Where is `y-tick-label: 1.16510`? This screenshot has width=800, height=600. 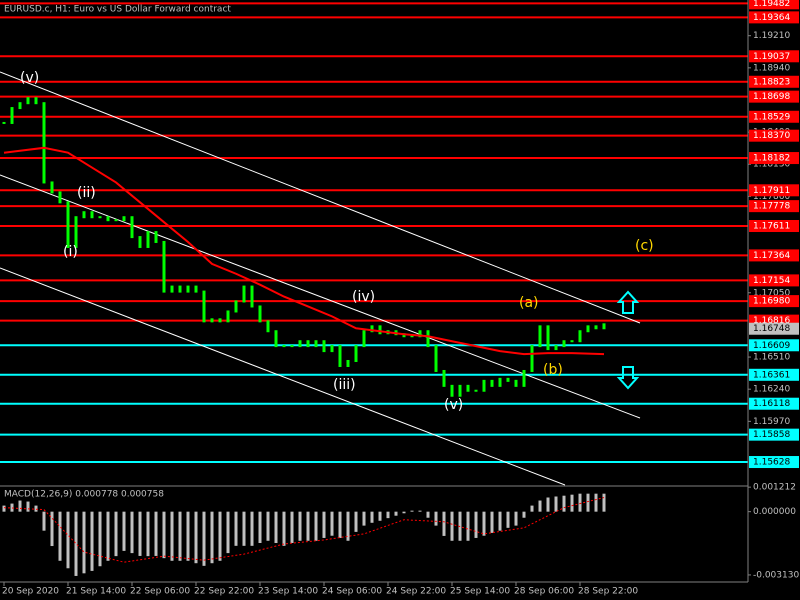 y-tick-label: 1.16510 is located at coordinates (771, 358).